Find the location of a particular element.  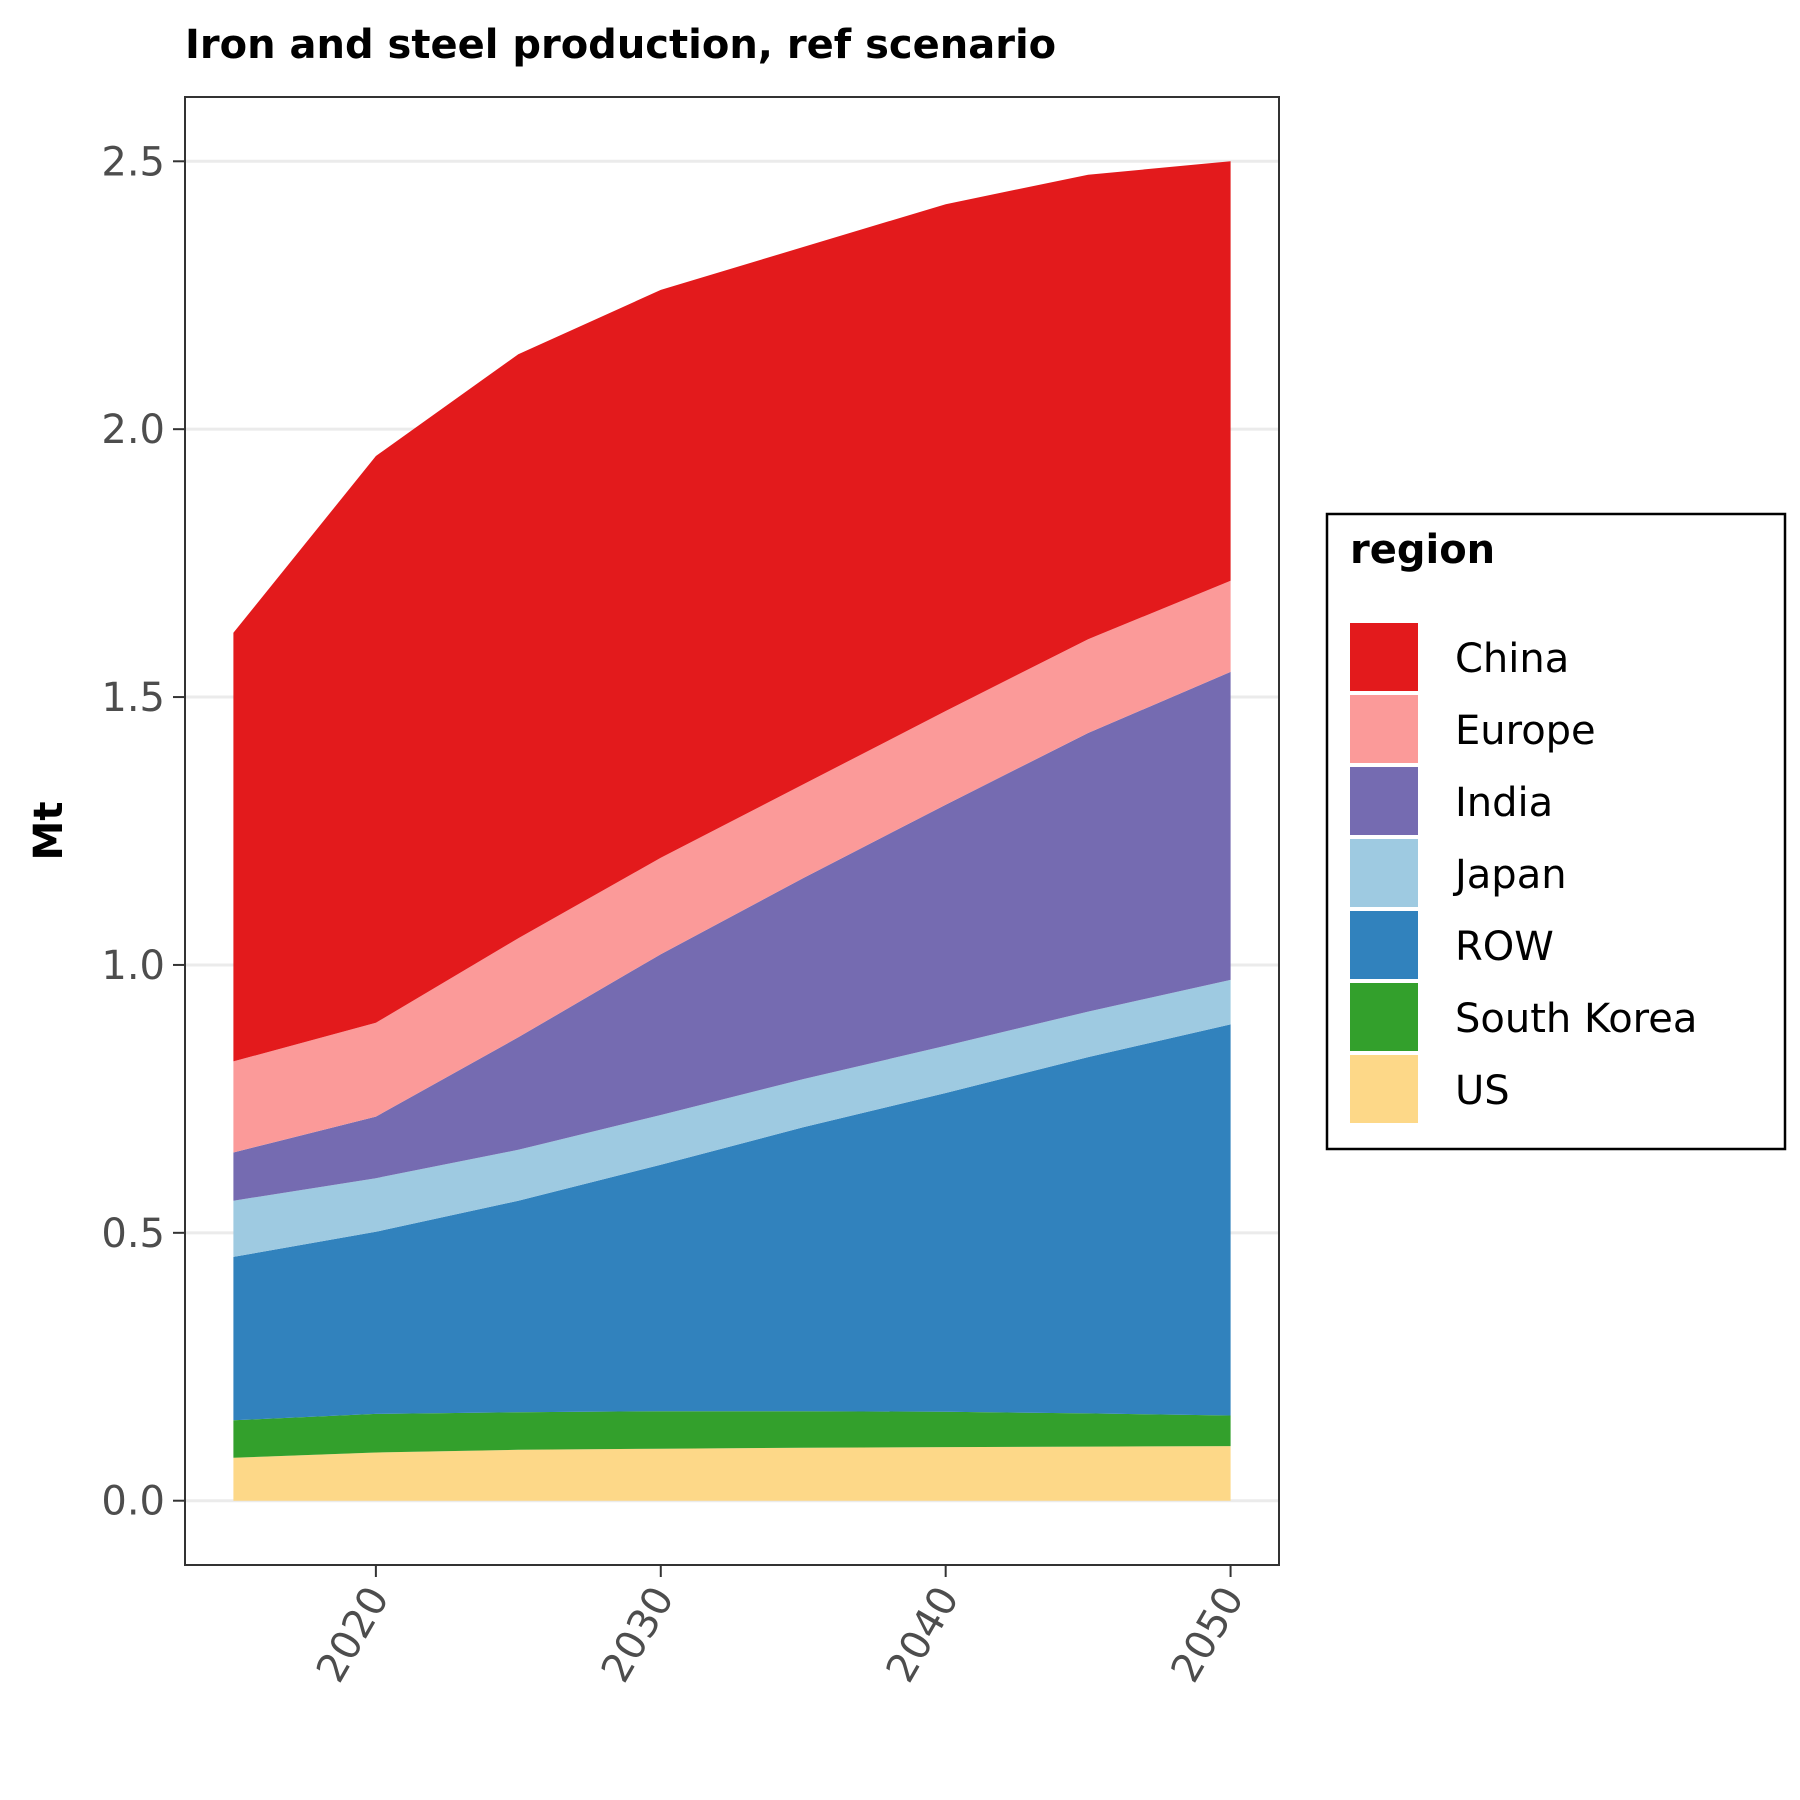

y-tick-label-1: 0.5 is located at coordinates (133, 1234).